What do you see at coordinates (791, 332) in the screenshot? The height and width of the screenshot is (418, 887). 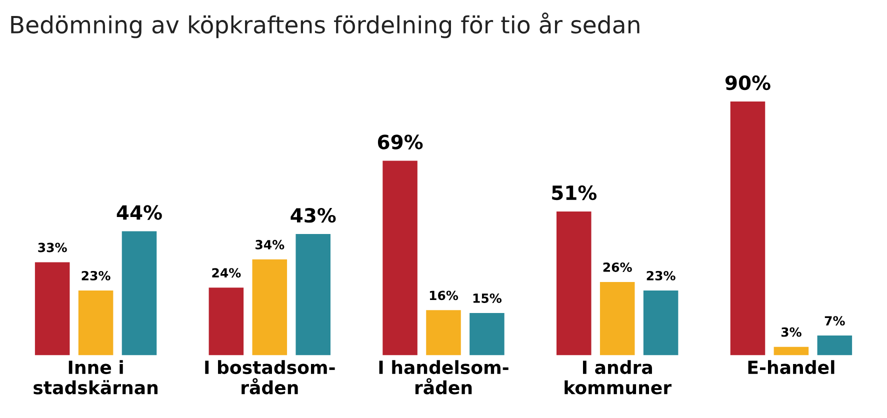 I see `data-label: 3%` at bounding box center [791, 332].